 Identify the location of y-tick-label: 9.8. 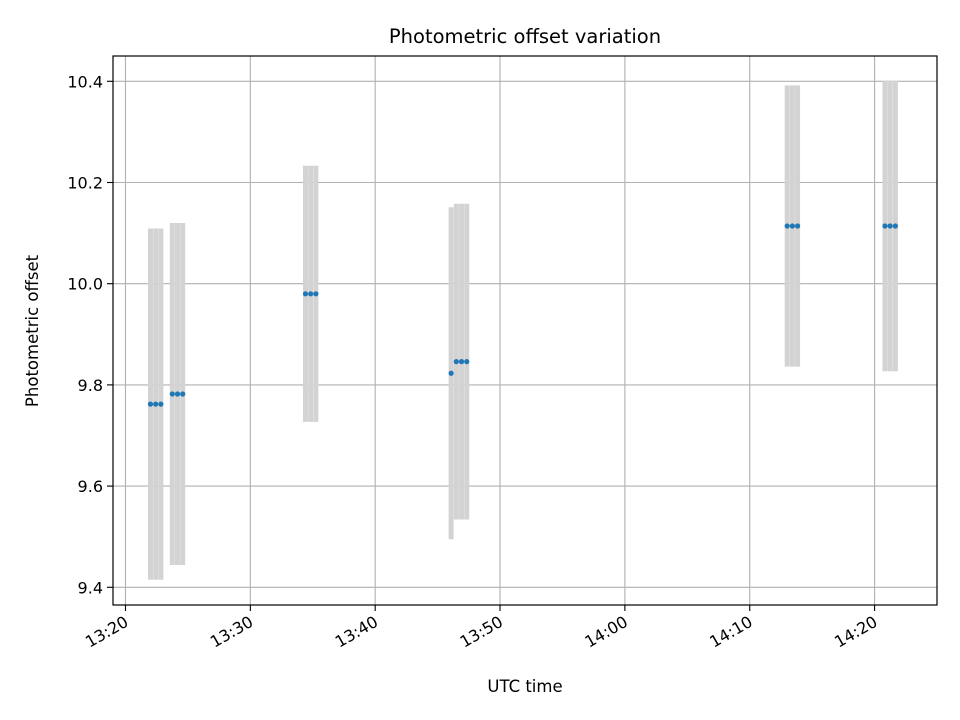
(90, 385).